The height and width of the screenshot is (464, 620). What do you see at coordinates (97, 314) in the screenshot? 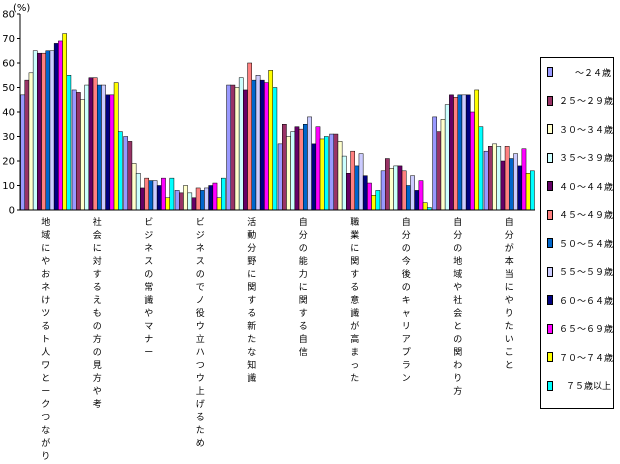
I see `x-category-label: 社会に対するえもの方の見方や考` at bounding box center [97, 314].